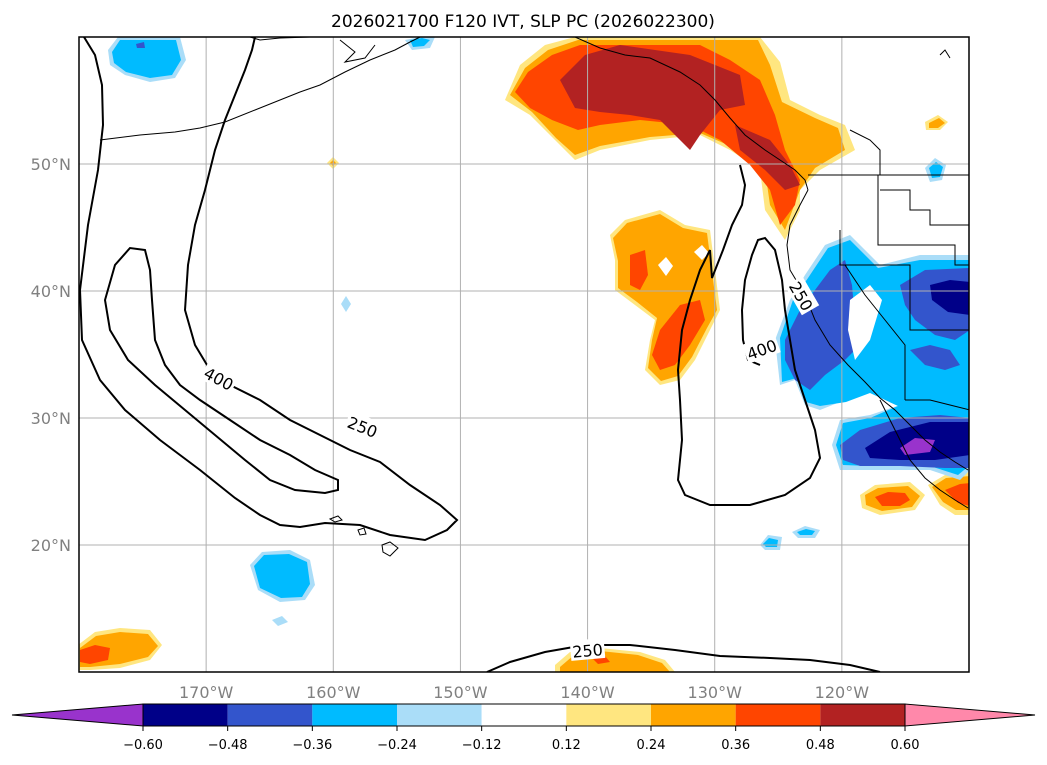  I want to click on lat-tick-label: 30°N, so click(51, 418).